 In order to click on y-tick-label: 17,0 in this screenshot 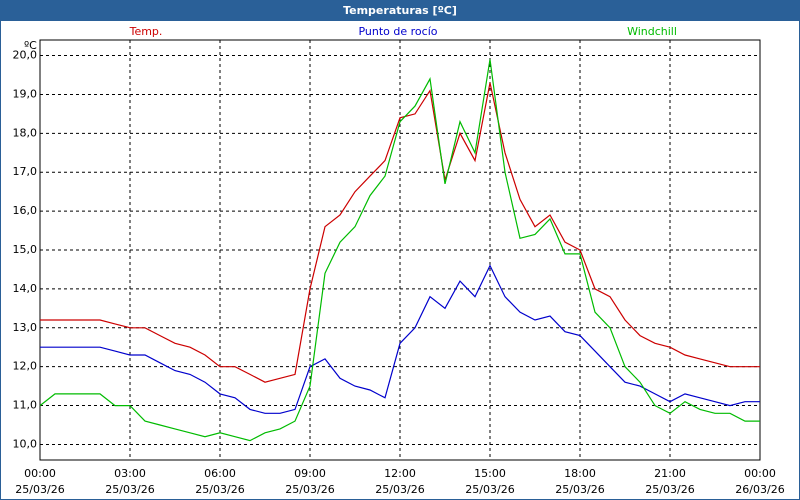, I will do `click(25, 171)`.